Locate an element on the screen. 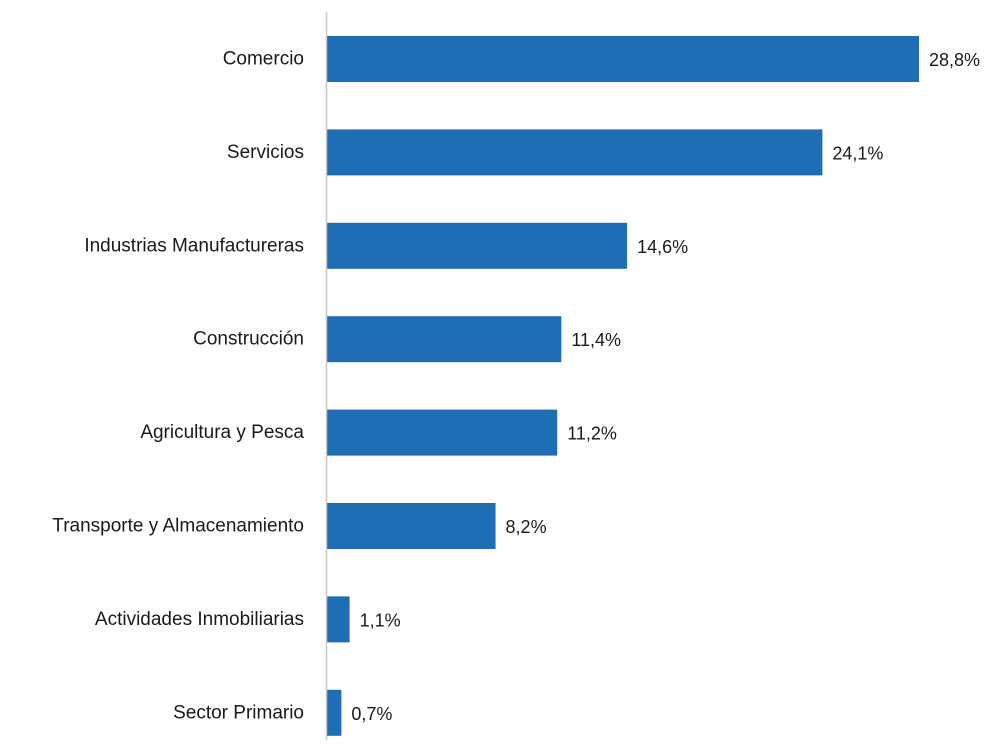 The height and width of the screenshot is (746, 1000). category-label: Sector Primario is located at coordinates (238, 712).